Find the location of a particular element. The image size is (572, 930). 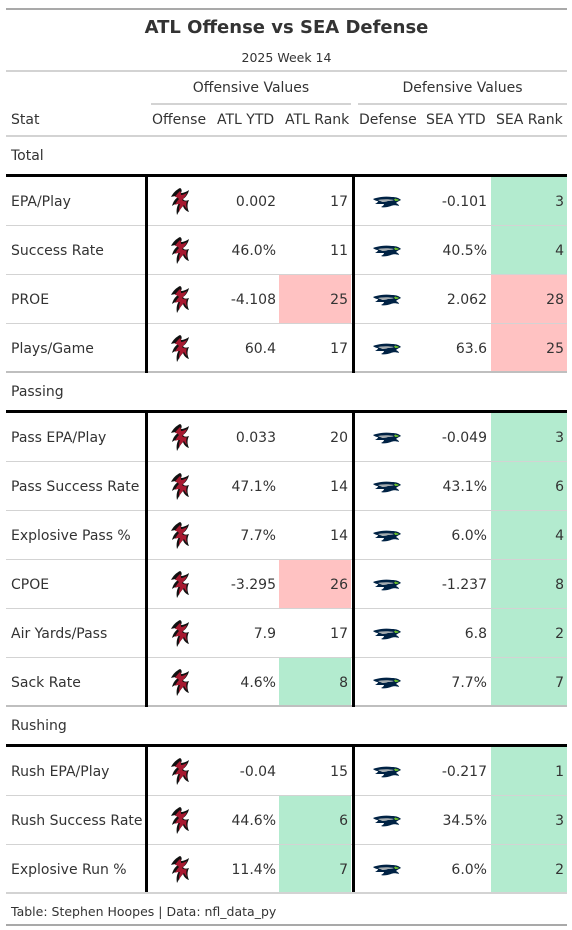

stat-name: CPOE is located at coordinates (30, 584).